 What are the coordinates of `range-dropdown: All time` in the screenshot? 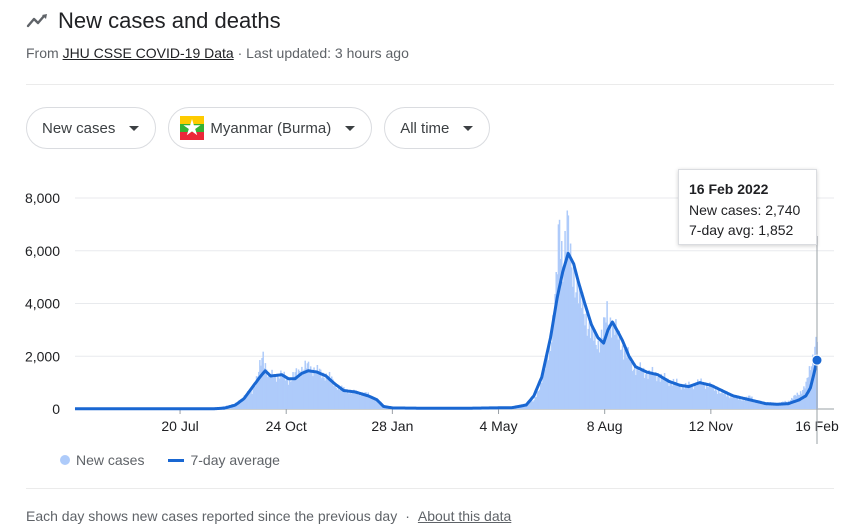 It's located at (437, 128).